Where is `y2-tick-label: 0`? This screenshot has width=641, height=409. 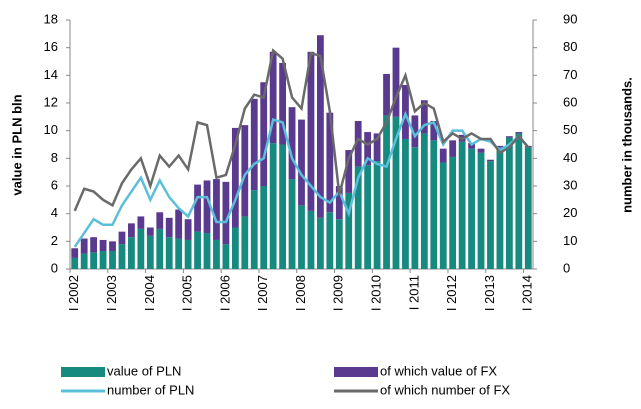
y2-tick-label: 0 is located at coordinates (566, 267).